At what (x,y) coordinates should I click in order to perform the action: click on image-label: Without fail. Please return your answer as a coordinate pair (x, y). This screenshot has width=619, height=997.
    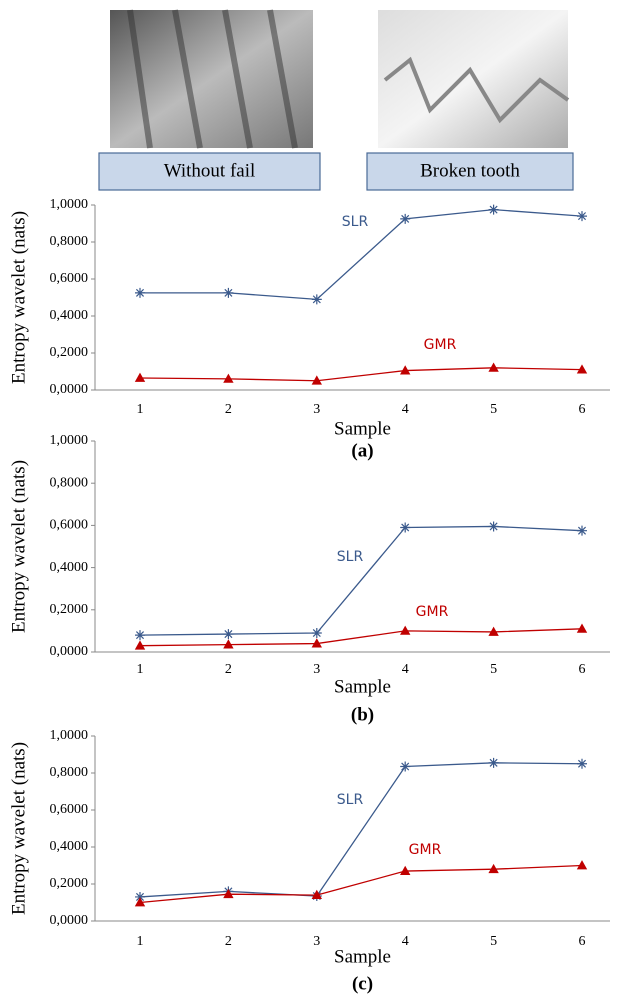
    Looking at the image, I should click on (210, 170).